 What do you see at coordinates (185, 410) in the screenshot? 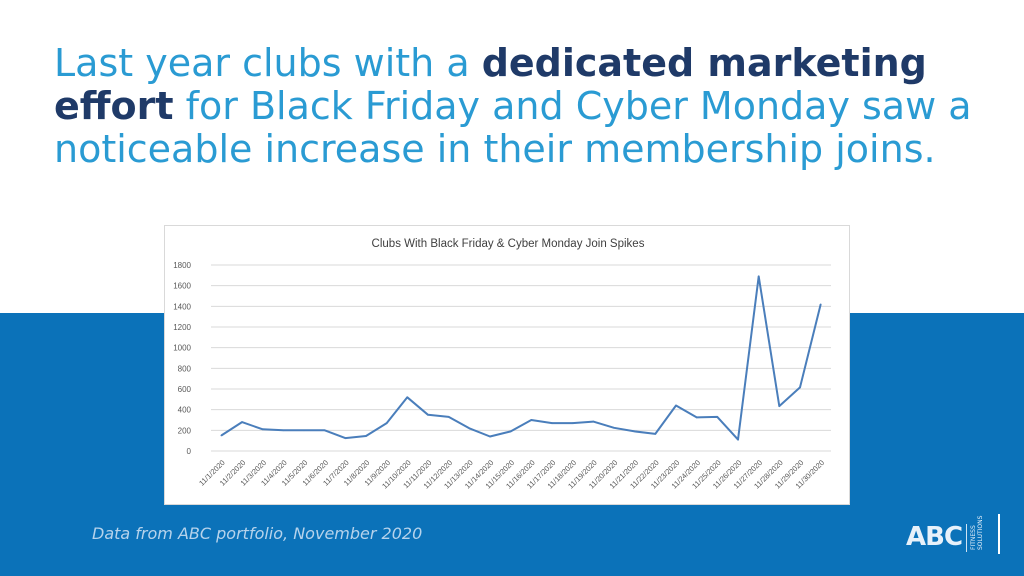
I see `y-tick-label-400: 400` at bounding box center [185, 410].